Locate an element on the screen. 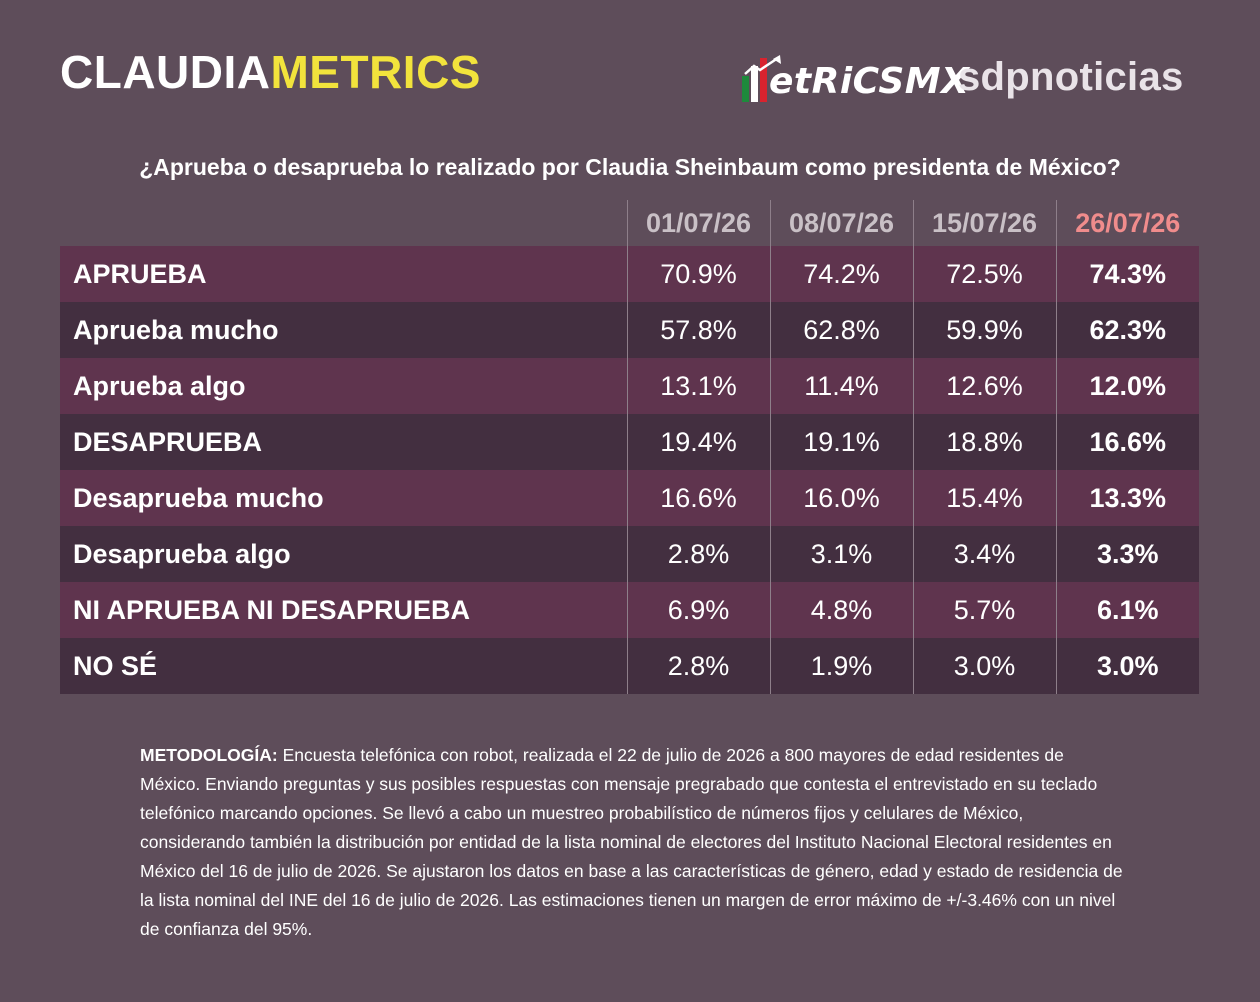 The width and height of the screenshot is (1260, 1002). value-cell: 74.2% is located at coordinates (841, 274).